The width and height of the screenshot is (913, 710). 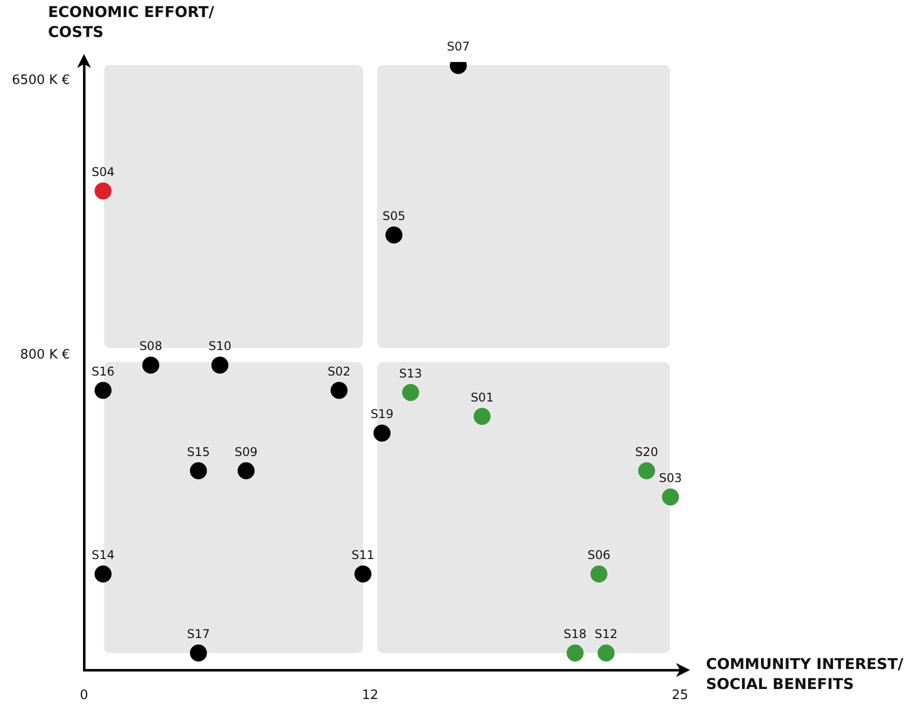 What do you see at coordinates (103, 555) in the screenshot?
I see `annotation: S14` at bounding box center [103, 555].